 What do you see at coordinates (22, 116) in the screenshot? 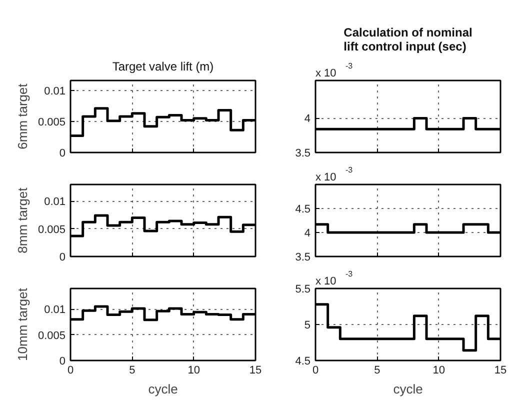
I see `y-axis-title: 6mm target` at bounding box center [22, 116].